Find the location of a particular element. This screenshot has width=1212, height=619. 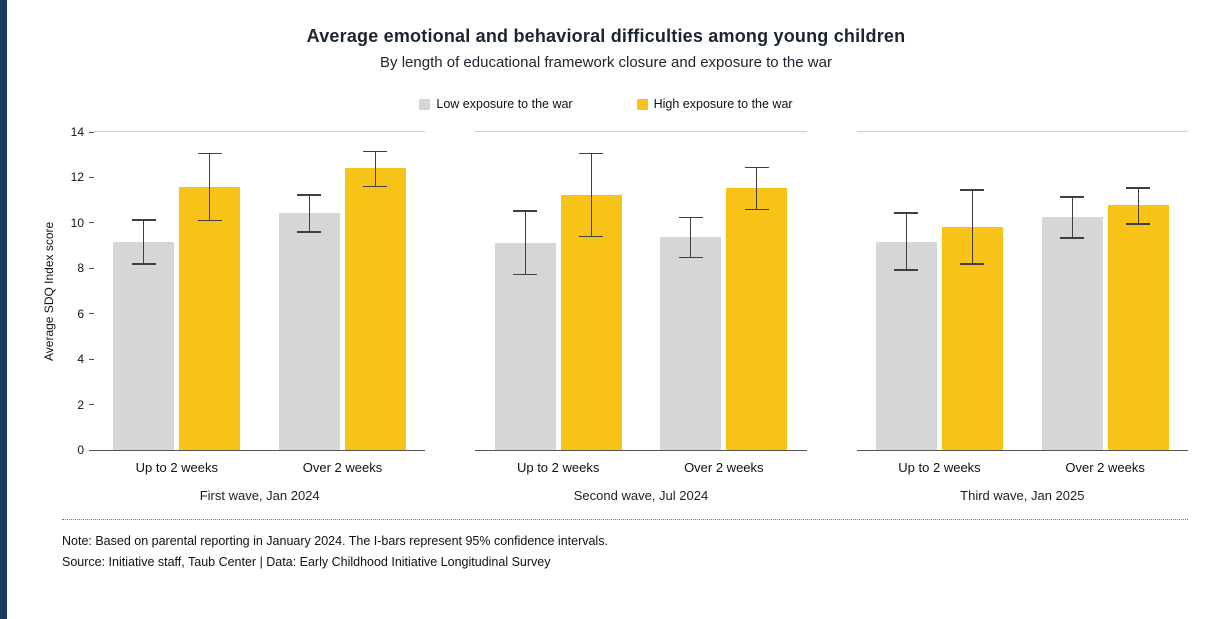

accent-stripe is located at coordinates (3, 309).